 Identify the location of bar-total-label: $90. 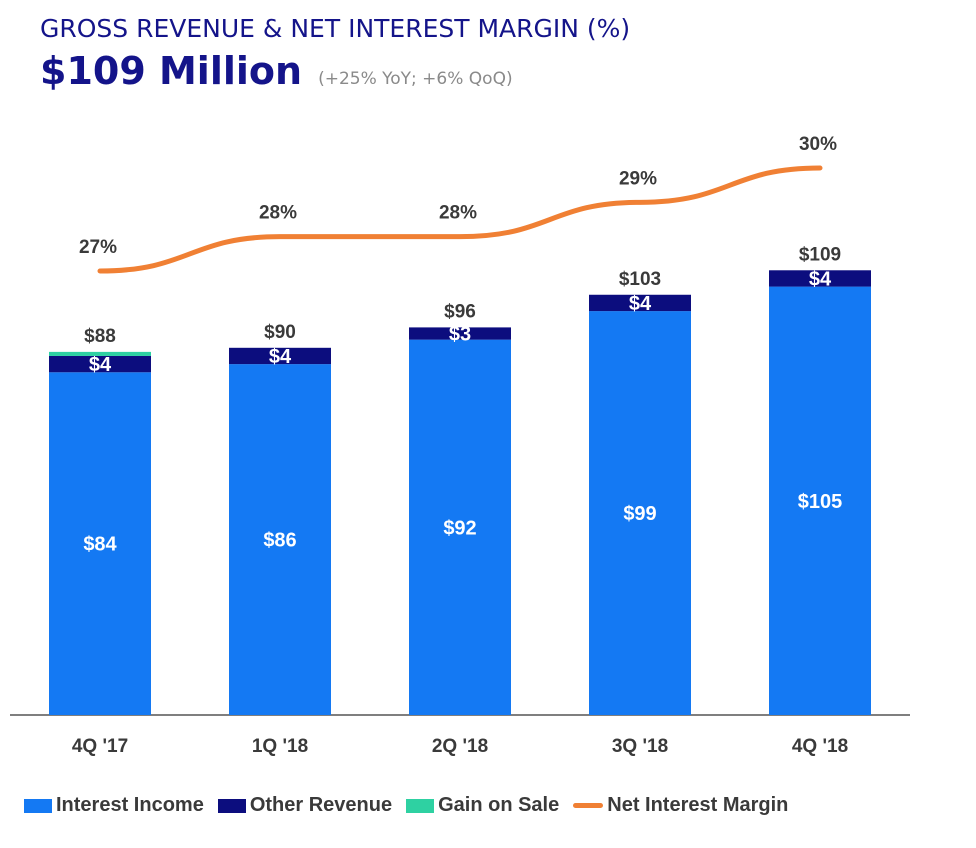
(280, 332).